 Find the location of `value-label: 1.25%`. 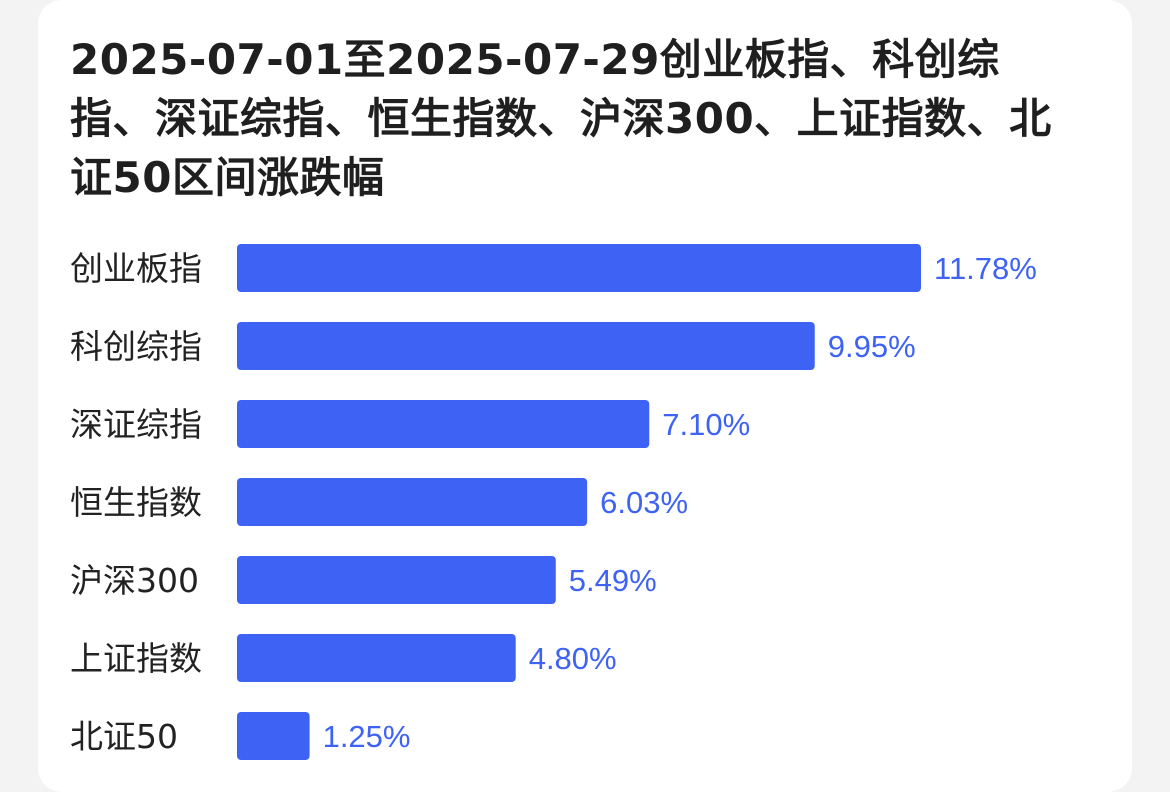

value-label: 1.25% is located at coordinates (367, 736).